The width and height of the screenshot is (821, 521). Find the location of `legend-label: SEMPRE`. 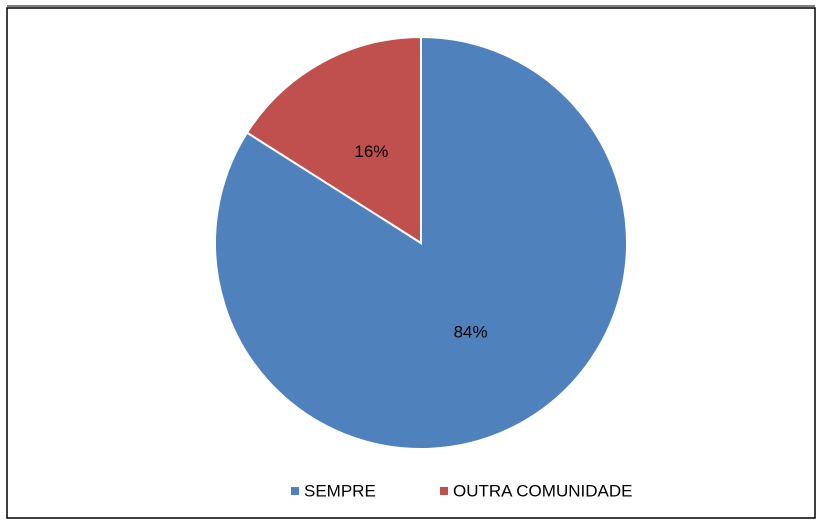

legend-label: SEMPRE is located at coordinates (340, 490).